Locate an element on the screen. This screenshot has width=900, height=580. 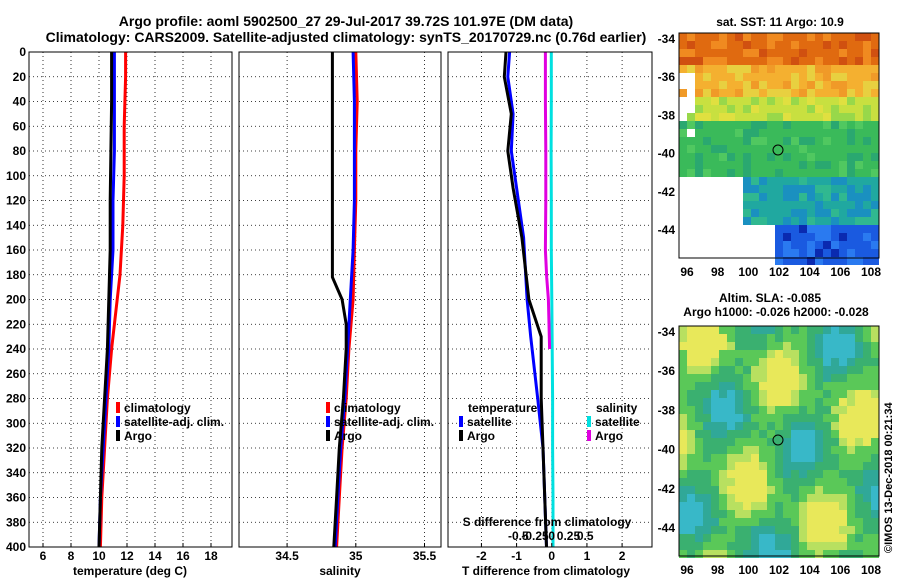
depth-tick-label: 0 is located at coordinates (22, 52).